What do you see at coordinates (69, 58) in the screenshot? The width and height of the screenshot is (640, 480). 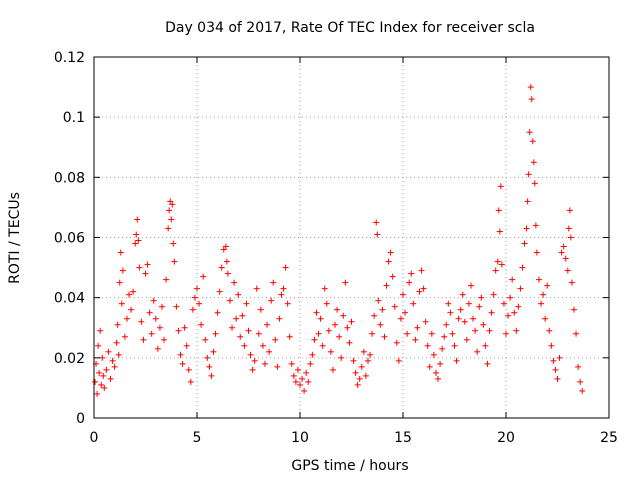 I see `y-tick-label: 0.12` at bounding box center [69, 58].